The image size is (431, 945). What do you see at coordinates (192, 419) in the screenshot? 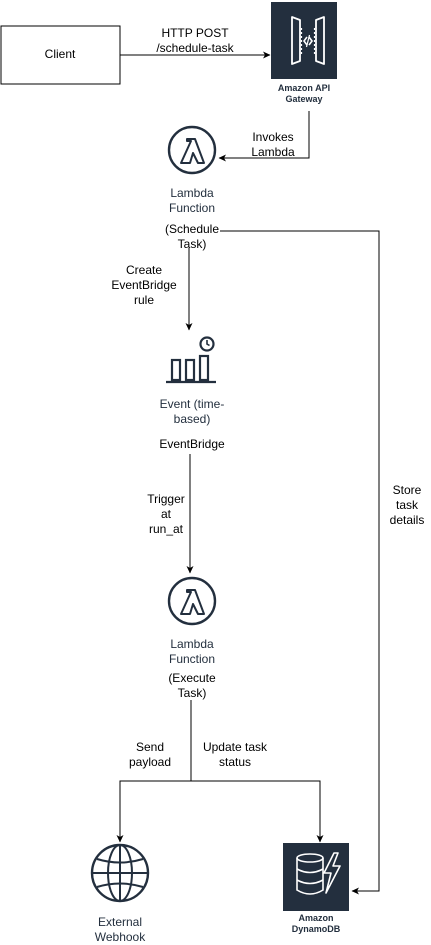
I see `eventbridge-label-line2: based)` at bounding box center [192, 419].